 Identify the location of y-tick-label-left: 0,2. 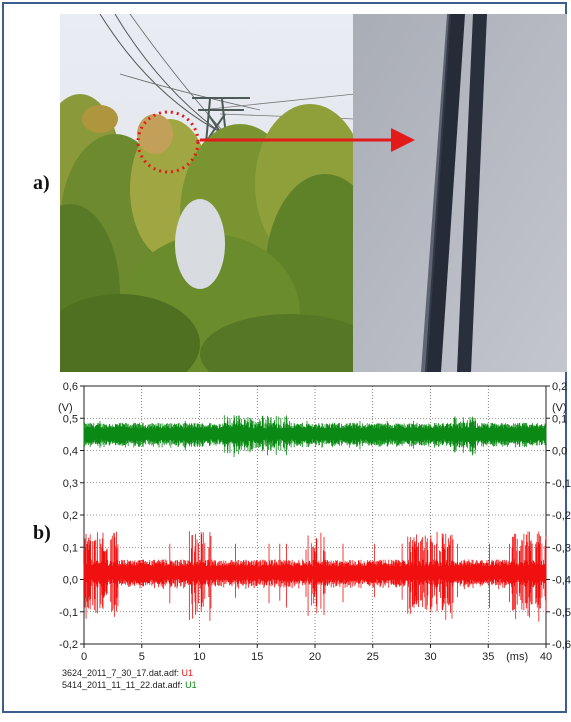
(70, 516).